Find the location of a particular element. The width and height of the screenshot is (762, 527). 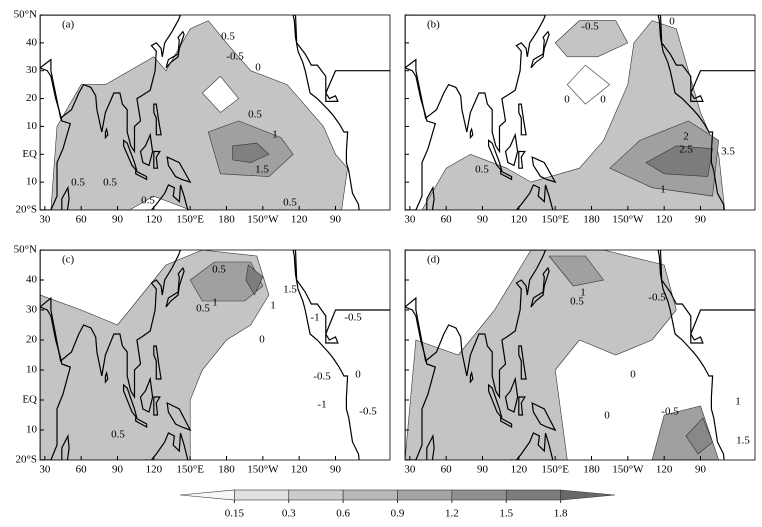

contour-label: 2 is located at coordinates (686, 137).